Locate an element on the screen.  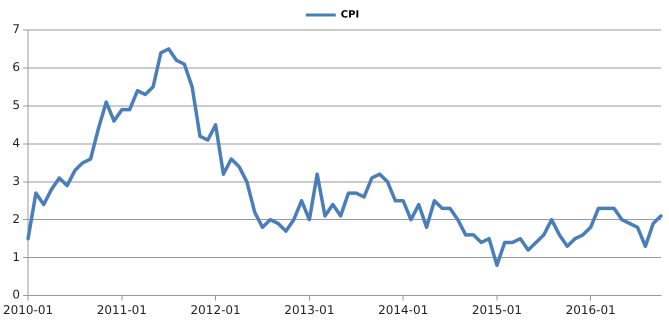
x-tick-label: 2014-01 is located at coordinates (403, 309).